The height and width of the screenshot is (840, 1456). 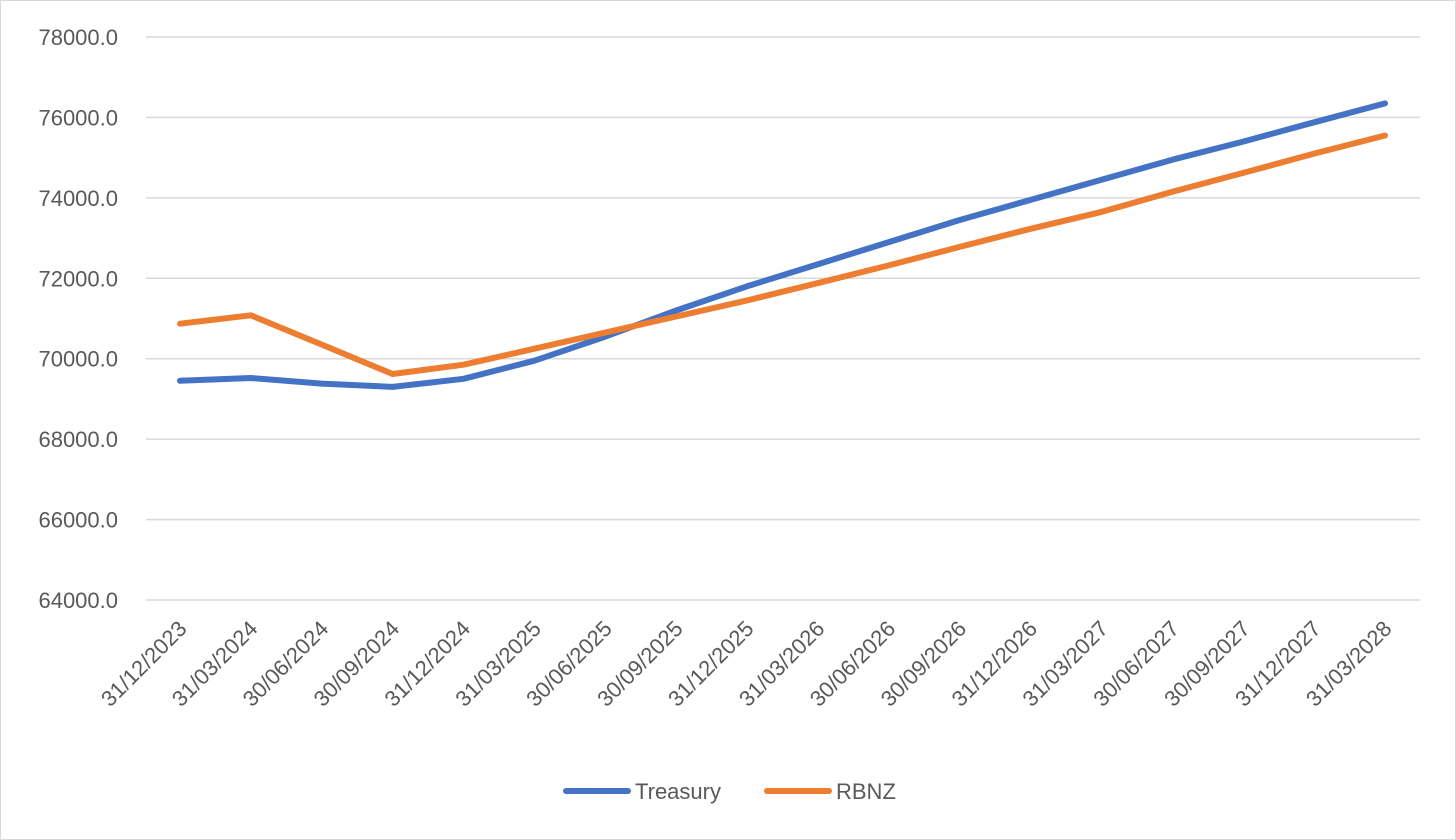 What do you see at coordinates (78, 198) in the screenshot?
I see `y-tick-label: 74000.0` at bounding box center [78, 198].